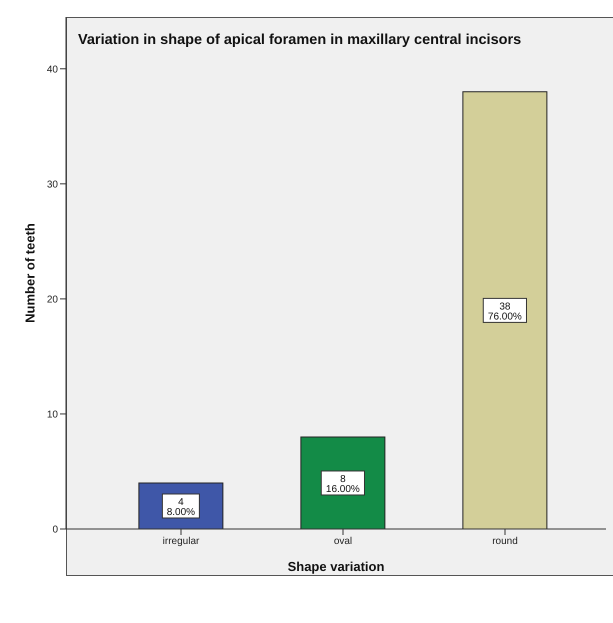 This screenshot has width=613, height=623. I want to click on y-tick-label: 40, so click(52, 70).